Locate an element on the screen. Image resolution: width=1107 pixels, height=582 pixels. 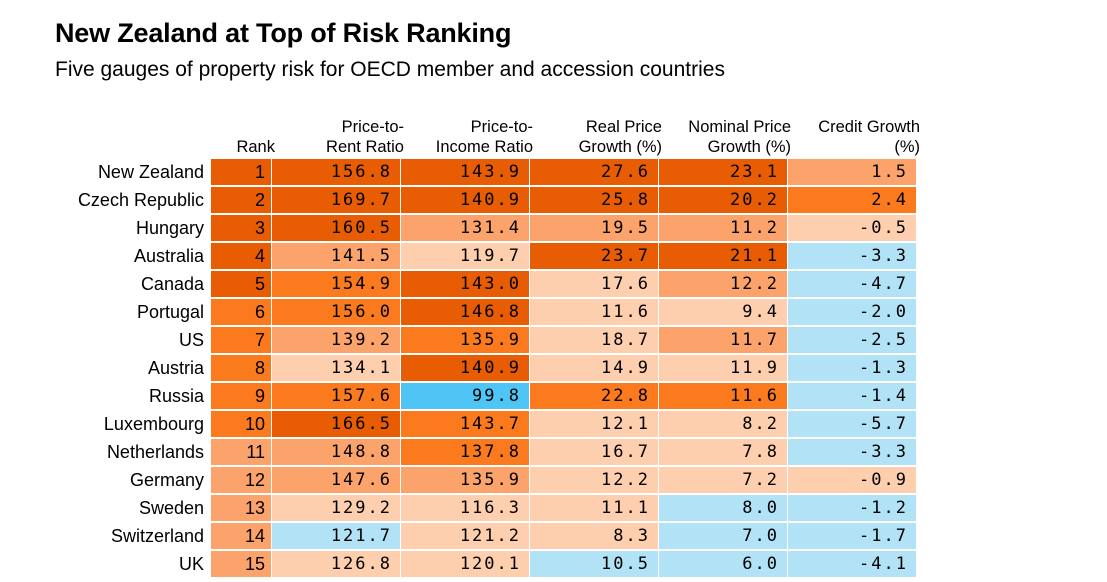
value-cell-nominal-price-growth: 8.2 is located at coordinates (723, 424).